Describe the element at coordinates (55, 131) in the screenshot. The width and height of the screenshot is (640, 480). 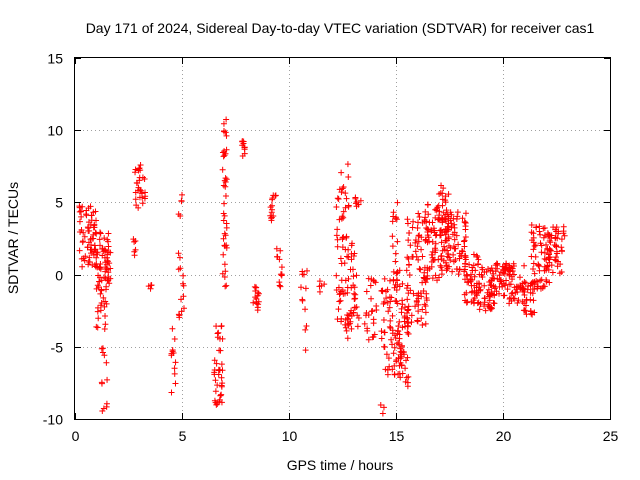
I see `y-tick-label: 10` at that location.